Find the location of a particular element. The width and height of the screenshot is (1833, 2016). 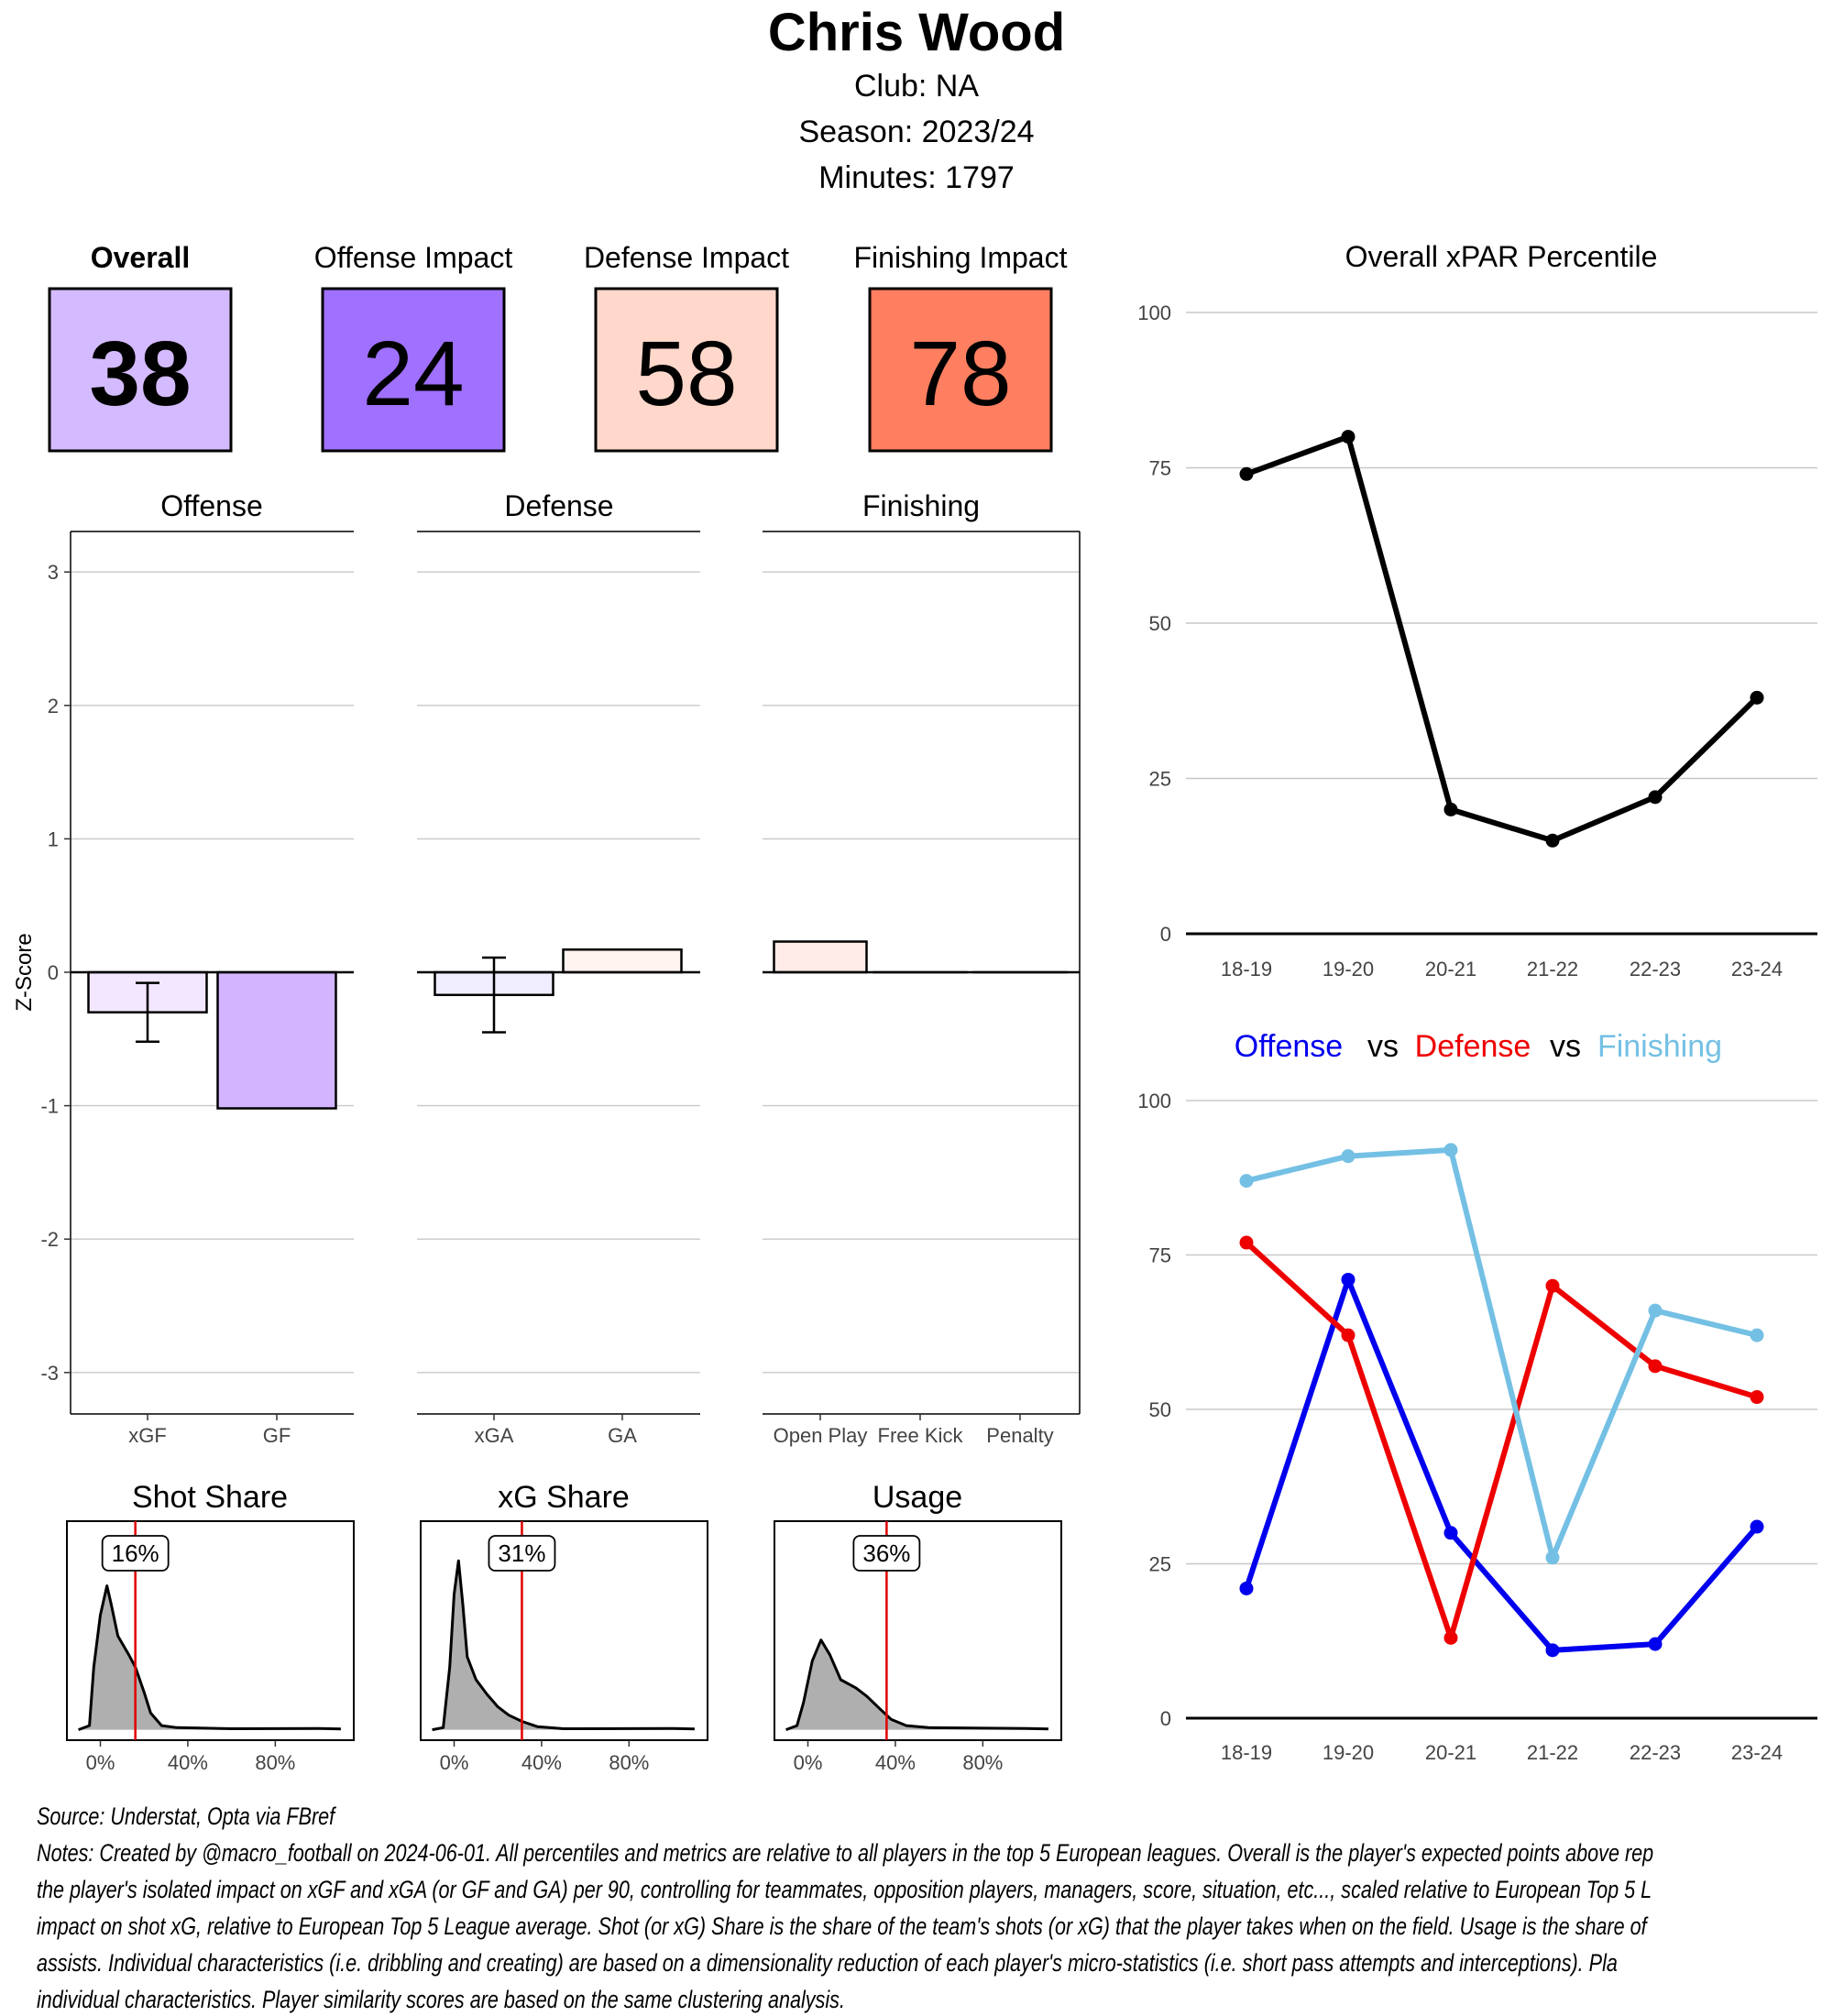

y-tick-label: 25 is located at coordinates (1160, 1564).